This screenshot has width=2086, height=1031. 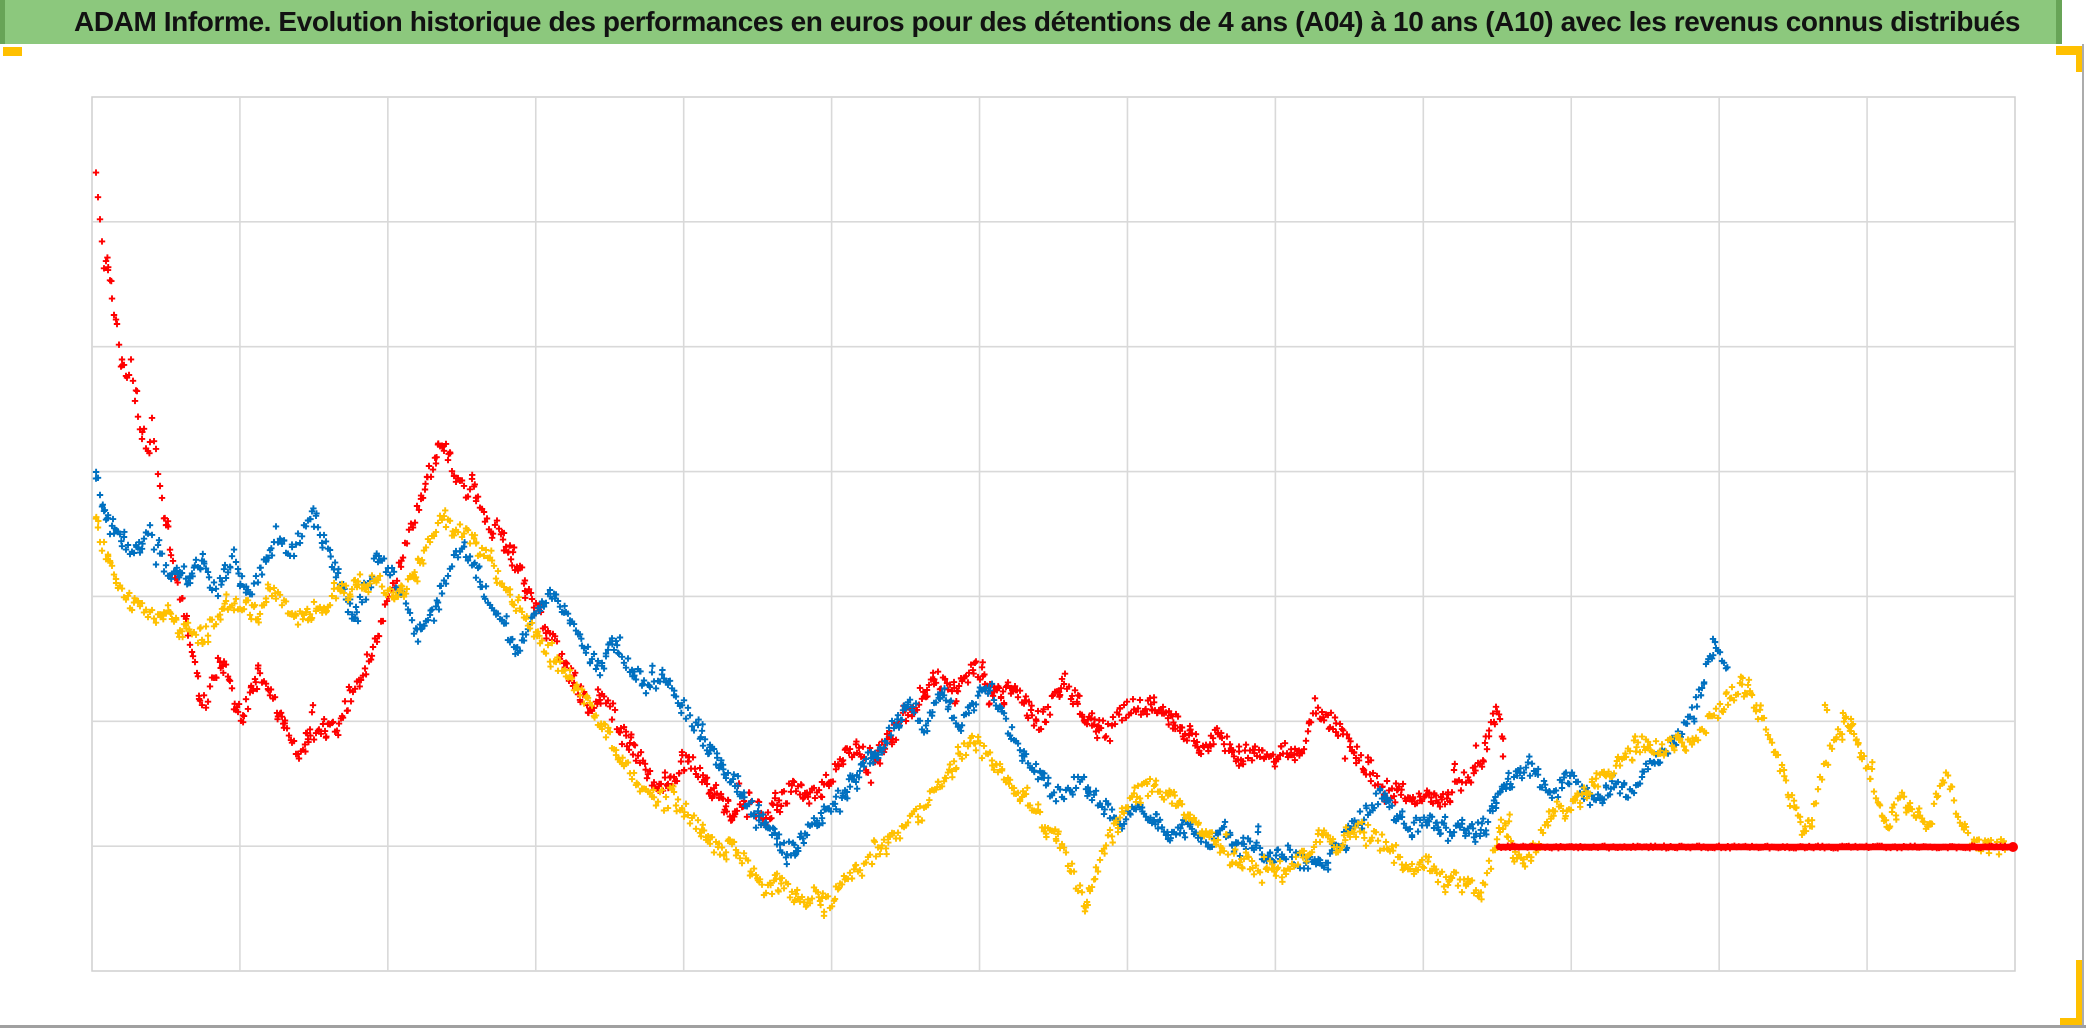 What do you see at coordinates (2059, 22) in the screenshot?
I see `title-bar-right-edge` at bounding box center [2059, 22].